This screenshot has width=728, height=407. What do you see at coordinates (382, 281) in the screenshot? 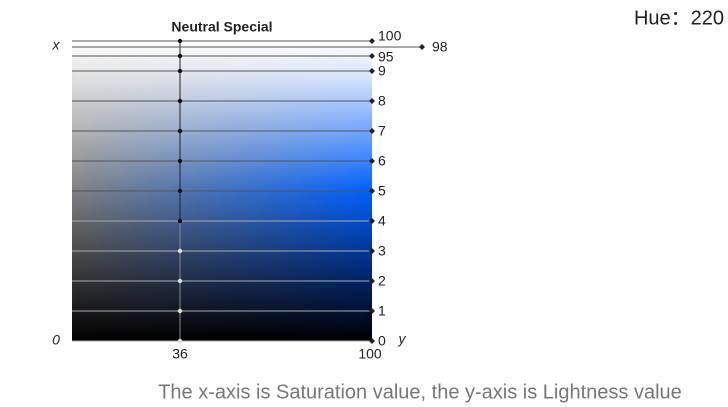
I see `level-label: 2` at bounding box center [382, 281].